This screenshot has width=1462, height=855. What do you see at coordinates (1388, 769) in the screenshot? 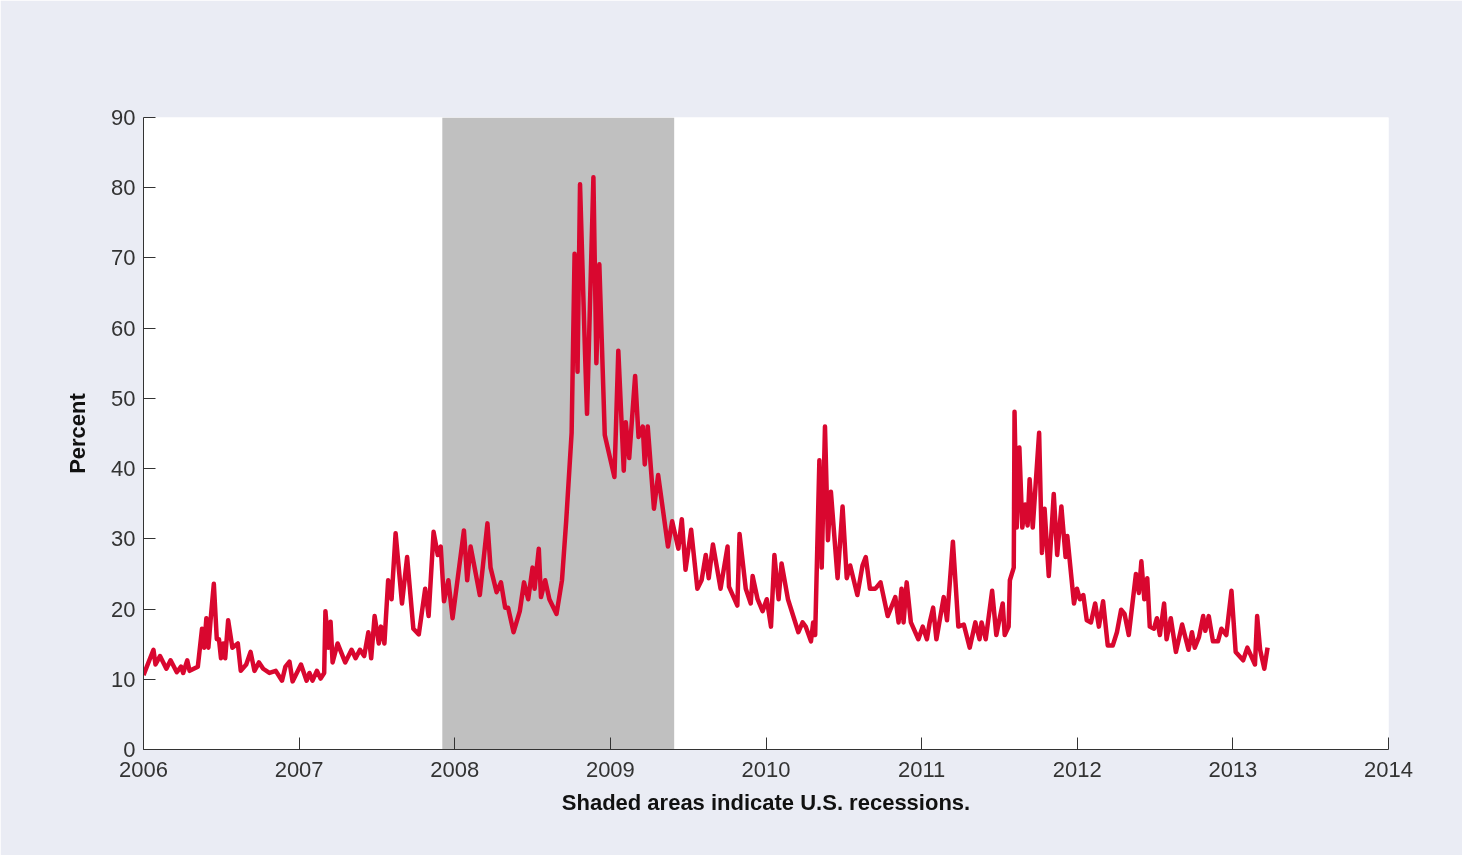
I see `x-tick-label: 2014` at bounding box center [1388, 769].